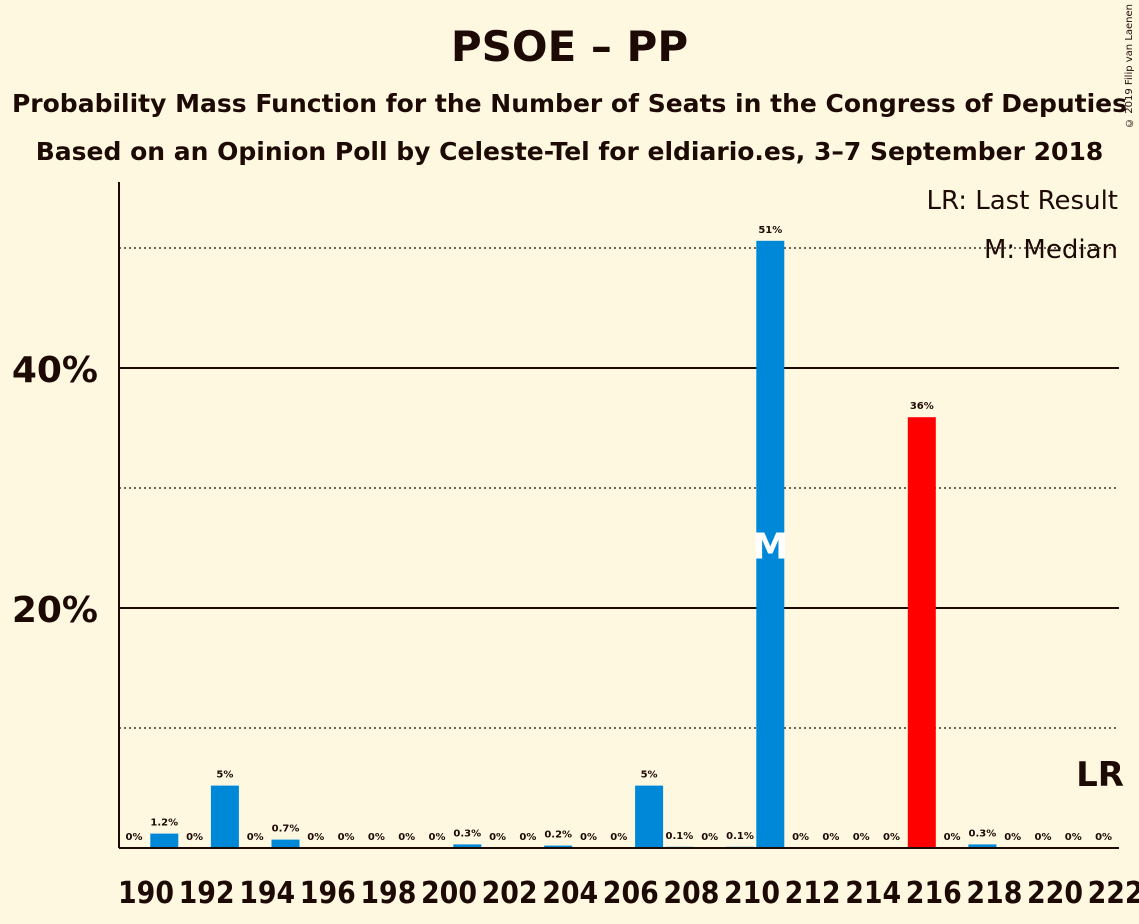 The image size is (1139, 924). I want to click on bar-label-219: 0%, so click(1012, 837).